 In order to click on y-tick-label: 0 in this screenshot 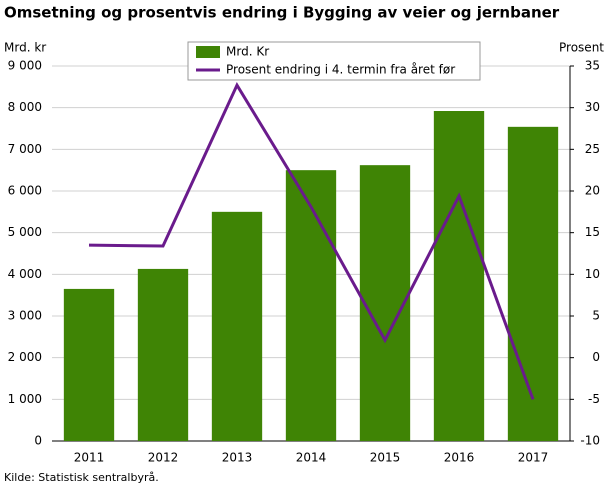, I will do `click(38, 441)`.